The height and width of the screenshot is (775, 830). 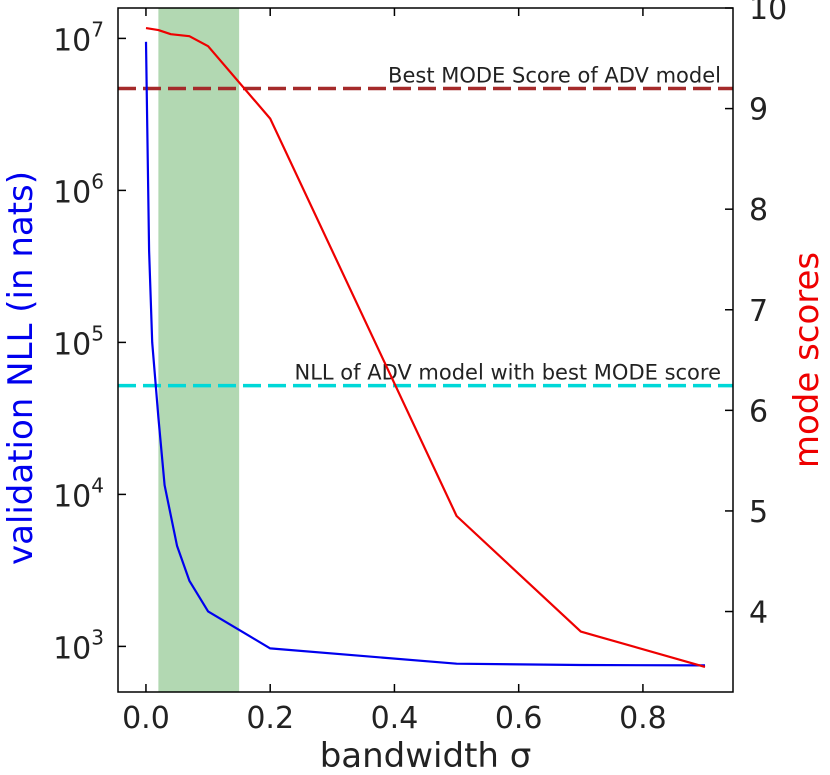 I want to click on y-right-tick-label: 5, so click(x=758, y=512).